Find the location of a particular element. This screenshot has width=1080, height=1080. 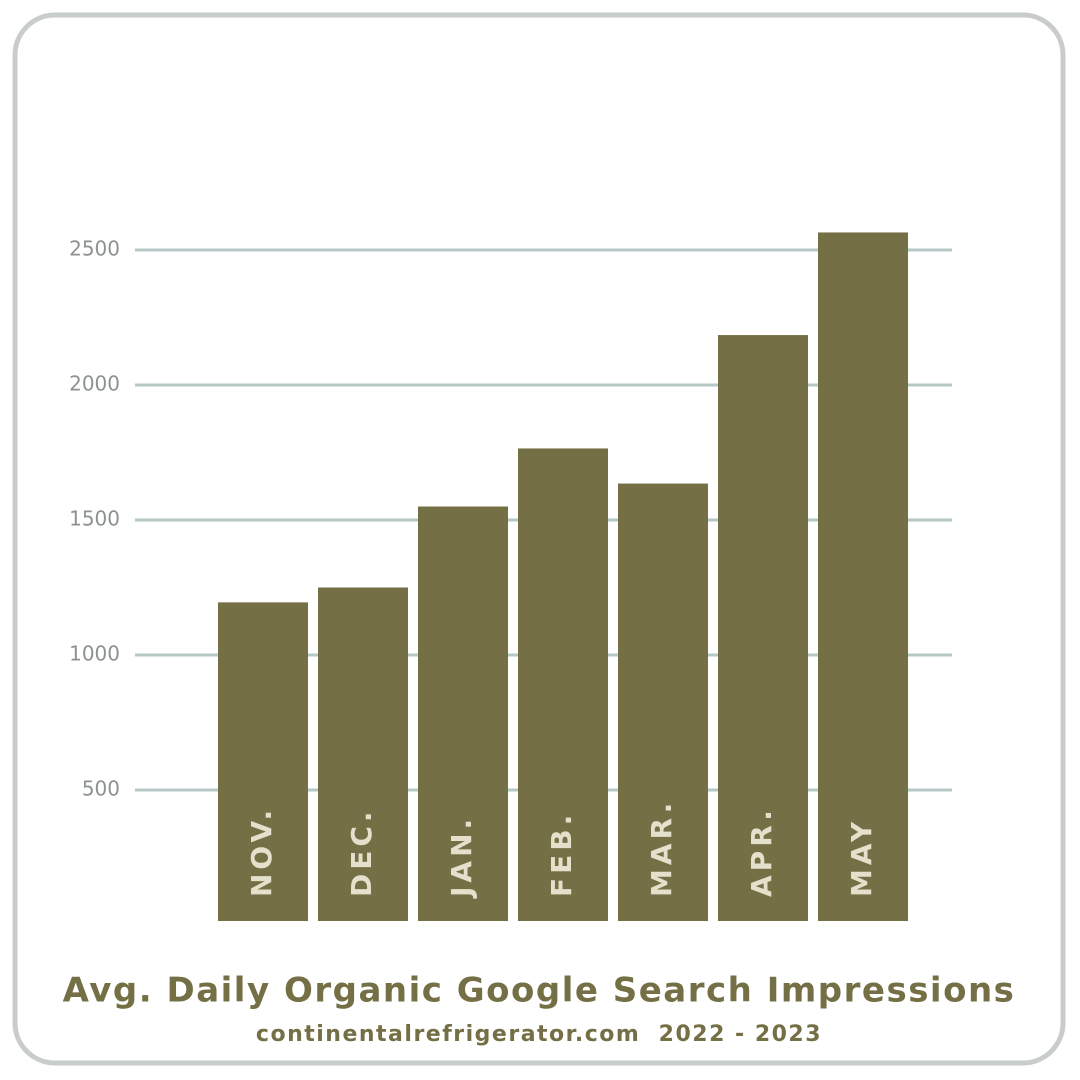

chart-subtitle: continentalrefrigerator.com 2022 - 2023 is located at coordinates (539, 1034).